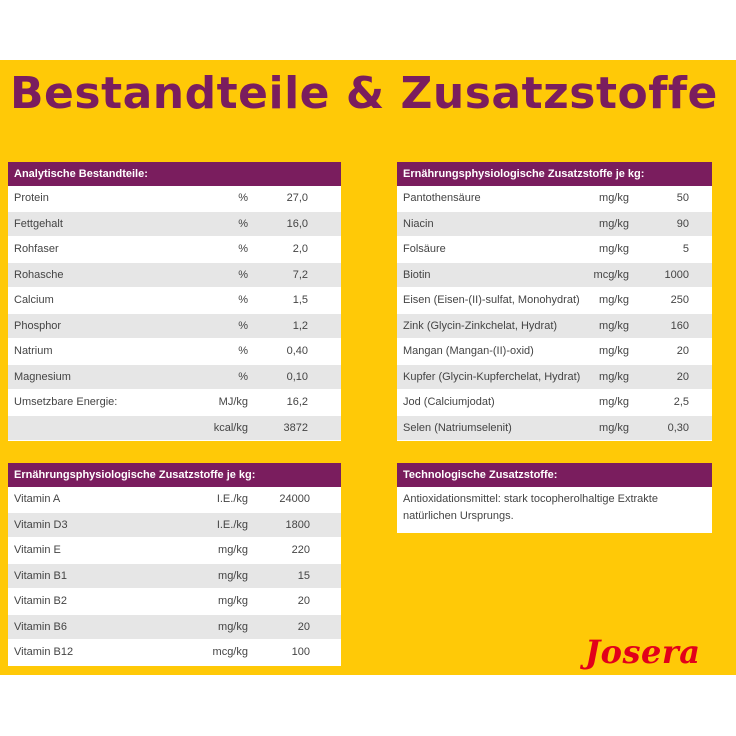 This screenshot has width=736, height=736. What do you see at coordinates (233, 402) in the screenshot?
I see `row-unit: MJ/kg` at bounding box center [233, 402].